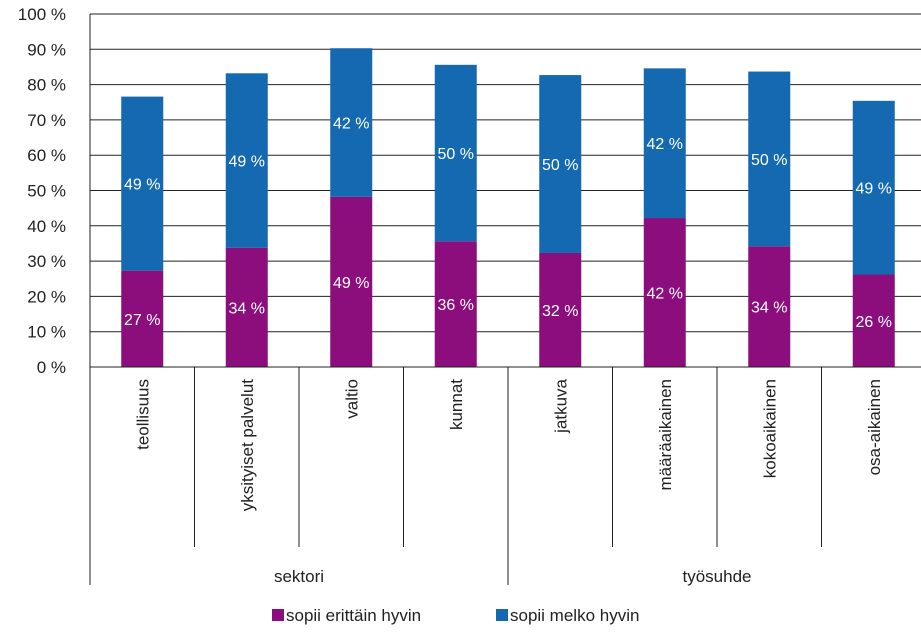 The height and width of the screenshot is (635, 921). Describe the element at coordinates (46, 296) in the screenshot. I see `y-tick-label: 20 %` at that location.